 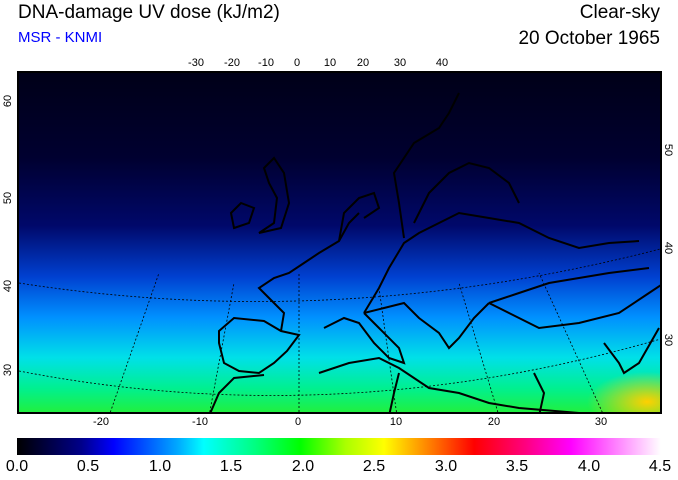 I want to click on scale-label: 3.5, so click(x=517, y=466).